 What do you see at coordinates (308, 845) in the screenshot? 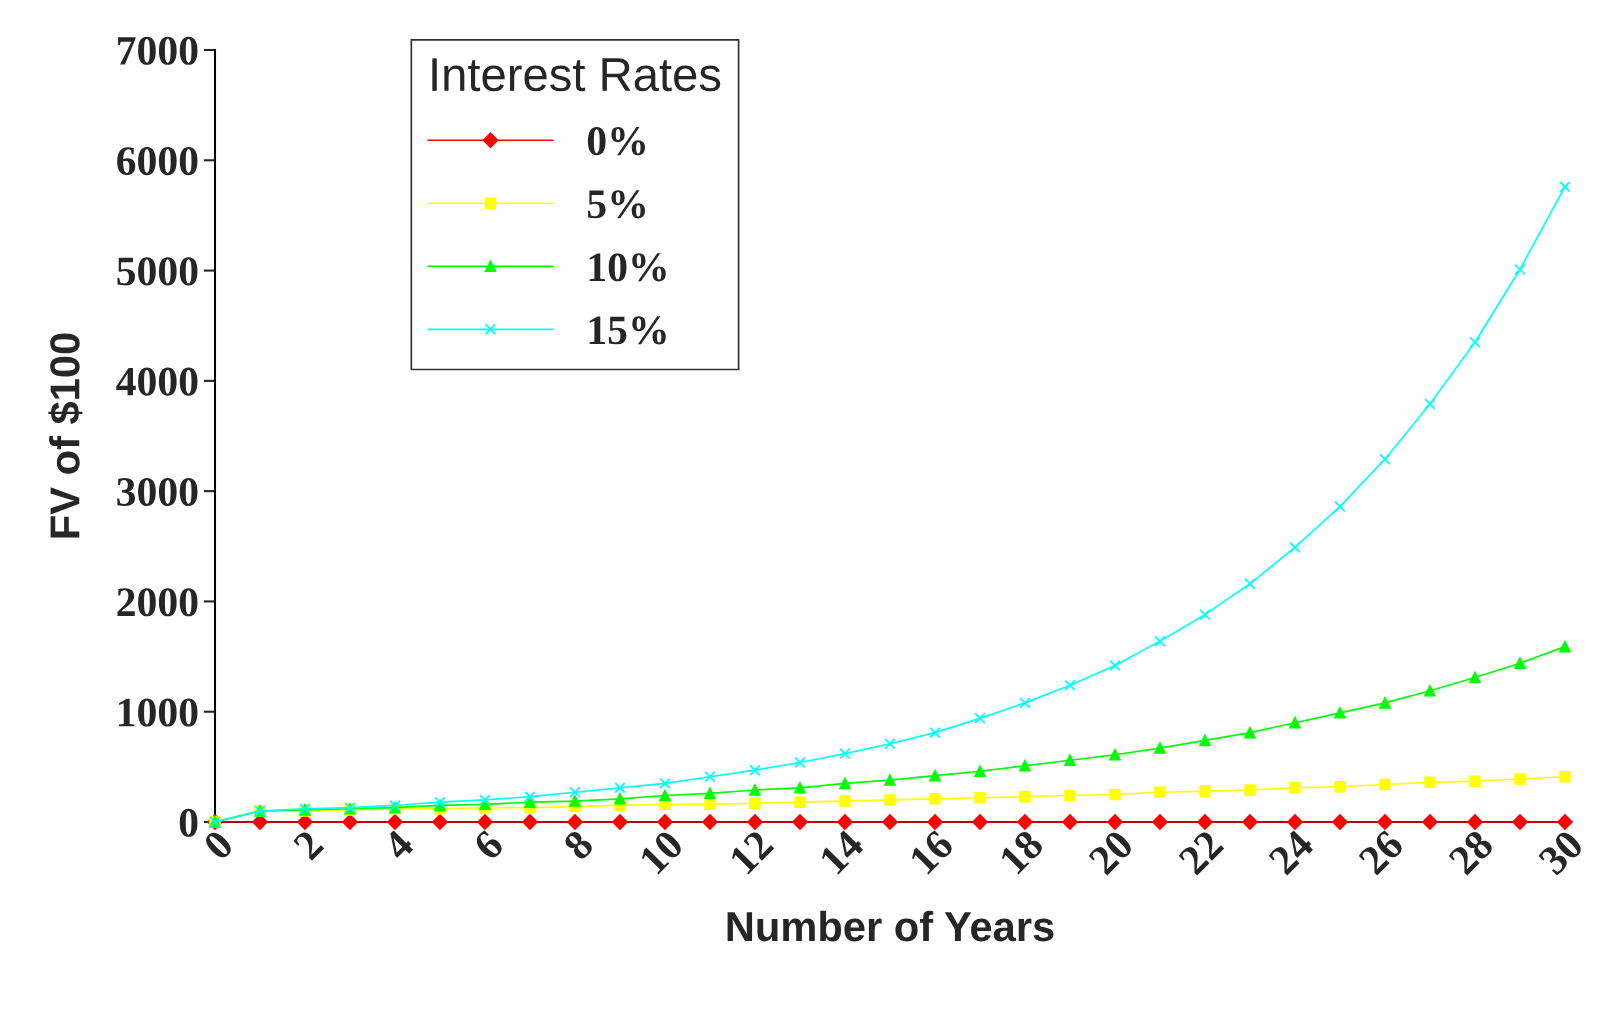
I see `x-tick-label: 2` at bounding box center [308, 845].